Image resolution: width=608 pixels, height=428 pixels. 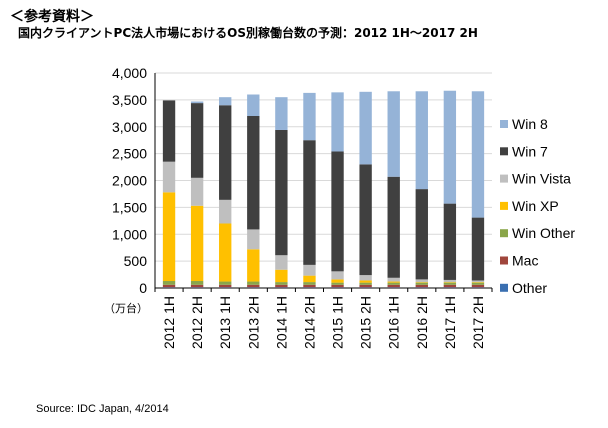 What do you see at coordinates (422, 322) in the screenshot?
I see `x-tick-label: 2016 2H` at bounding box center [422, 322].